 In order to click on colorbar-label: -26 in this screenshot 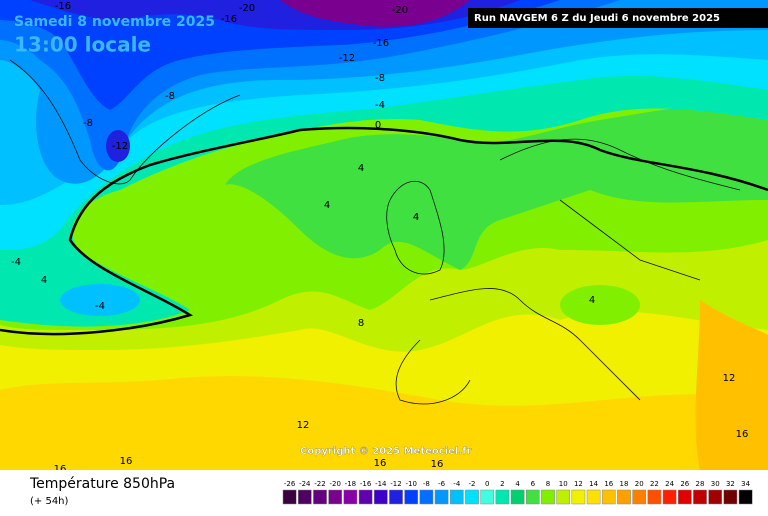, I will do `click(290, 484)`.